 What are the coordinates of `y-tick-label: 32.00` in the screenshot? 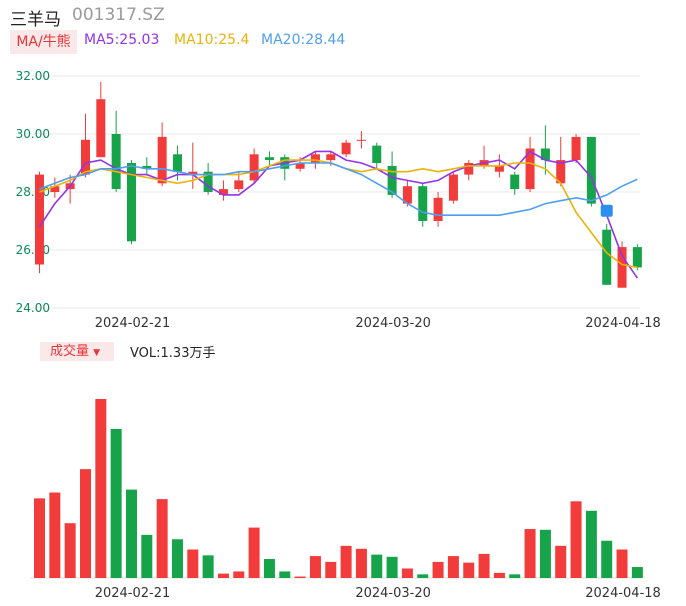 It's located at (33, 76).